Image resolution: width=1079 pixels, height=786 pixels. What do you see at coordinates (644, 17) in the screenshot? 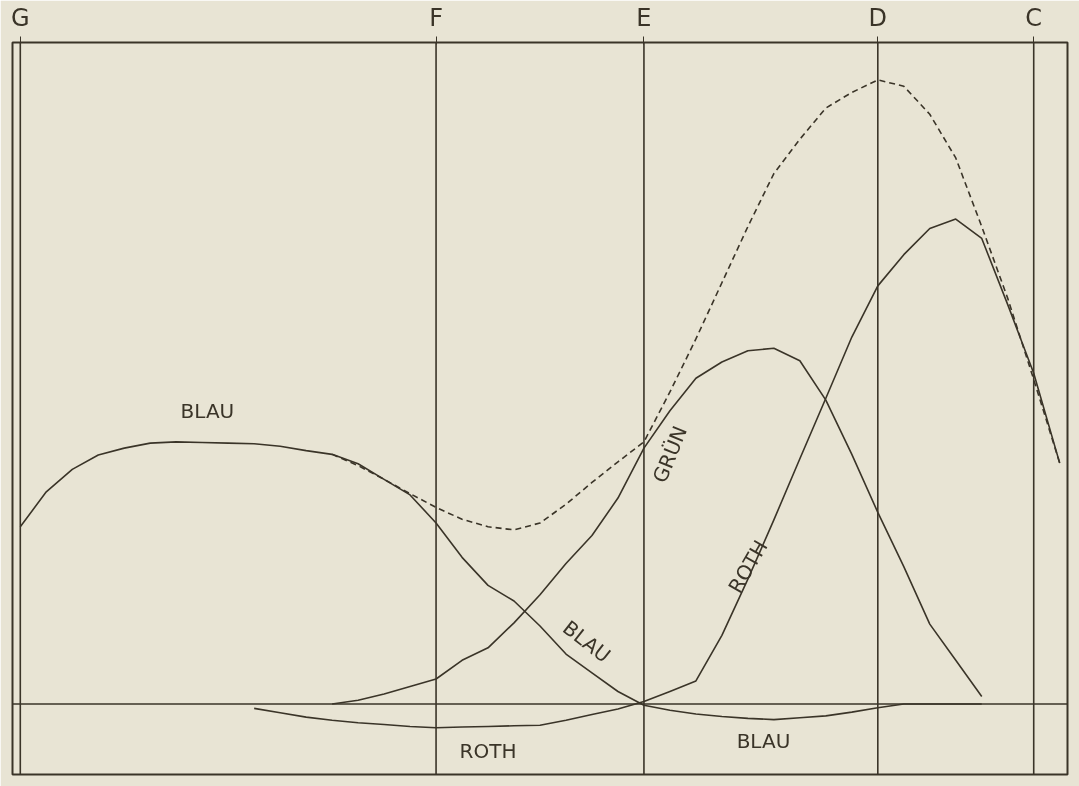
I see `x-tick-label: E` at bounding box center [644, 17].